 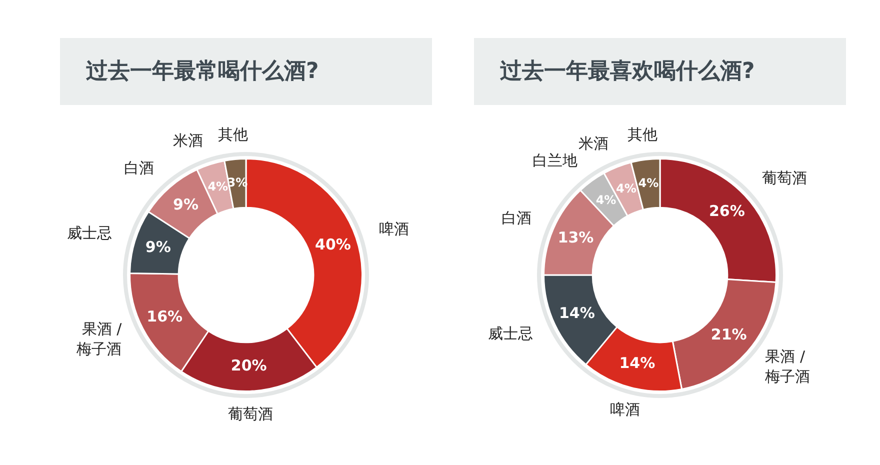 What do you see at coordinates (660, 71) in the screenshot?
I see `chart-title: 过去一年最喜欢喝什么酒?` at bounding box center [660, 71].